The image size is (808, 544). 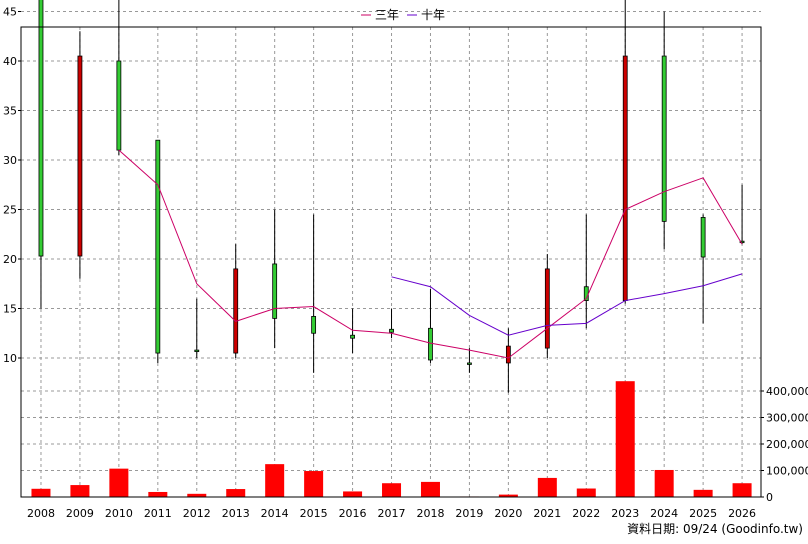 I want to click on price-tick-label: 30, so click(x=10, y=160).